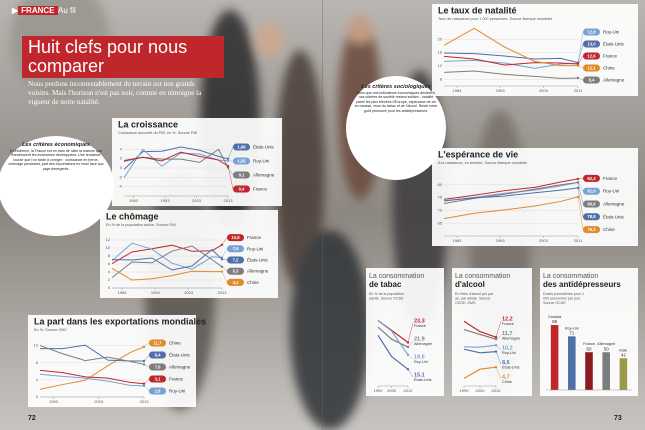 The height and width of the screenshot is (430, 645). I want to click on section: Au fil, so click(67, 10).